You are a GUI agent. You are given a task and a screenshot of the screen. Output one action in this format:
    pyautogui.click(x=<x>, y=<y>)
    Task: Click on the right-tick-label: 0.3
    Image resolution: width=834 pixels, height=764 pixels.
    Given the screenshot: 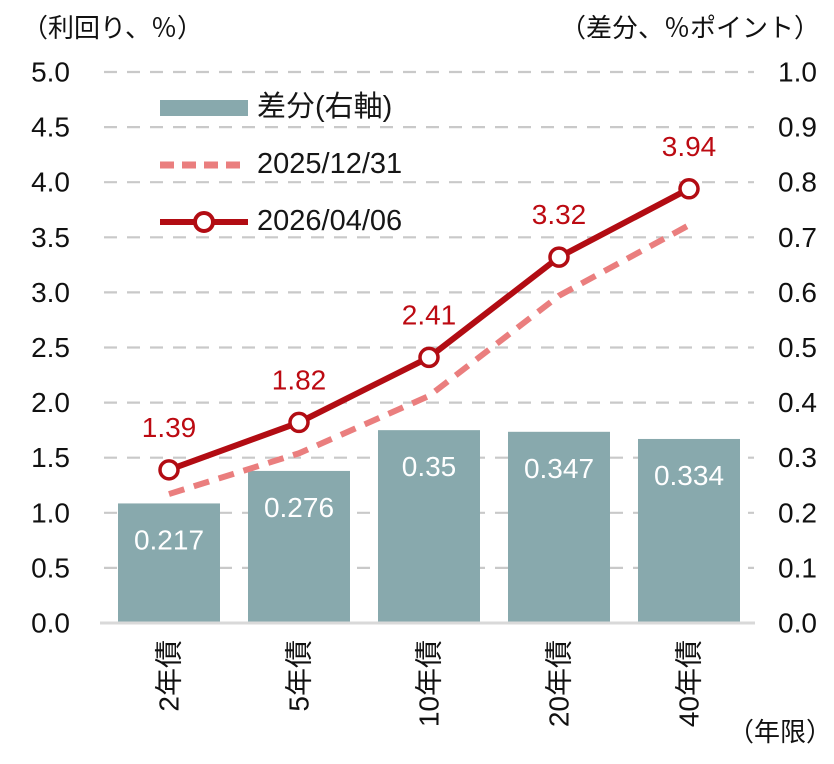 What is the action you would take?
    pyautogui.click(x=797, y=457)
    